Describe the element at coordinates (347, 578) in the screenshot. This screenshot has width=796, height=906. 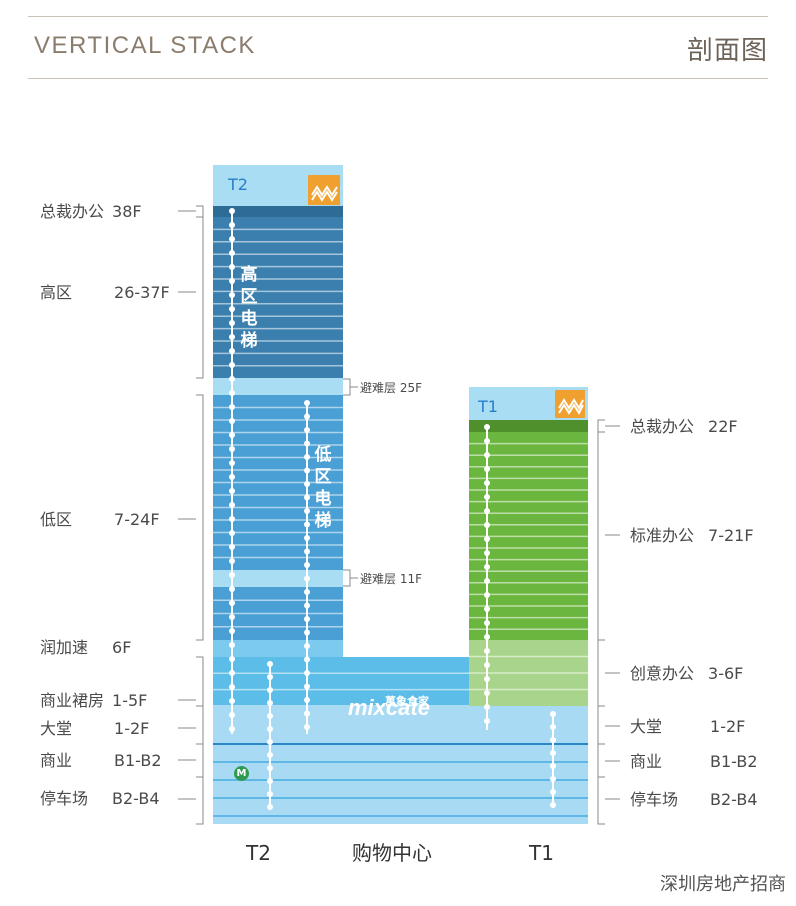
I see `refuge-bracket-11f` at that location.